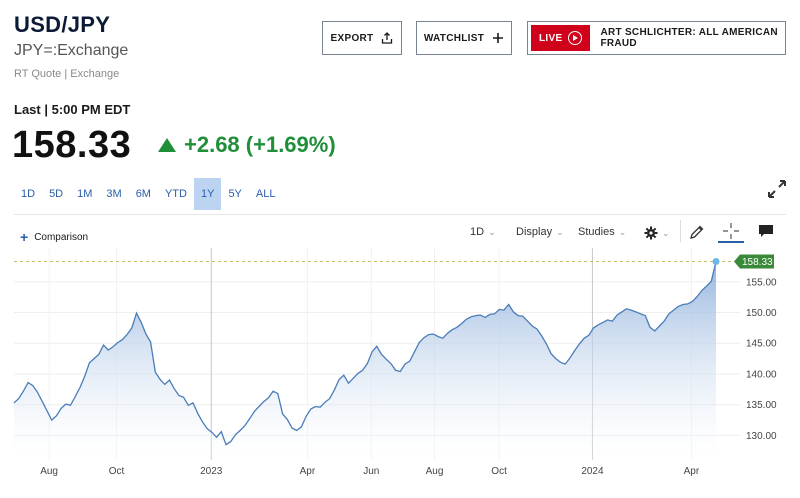  I want to click on x-tick-label: 2023, so click(211, 471).